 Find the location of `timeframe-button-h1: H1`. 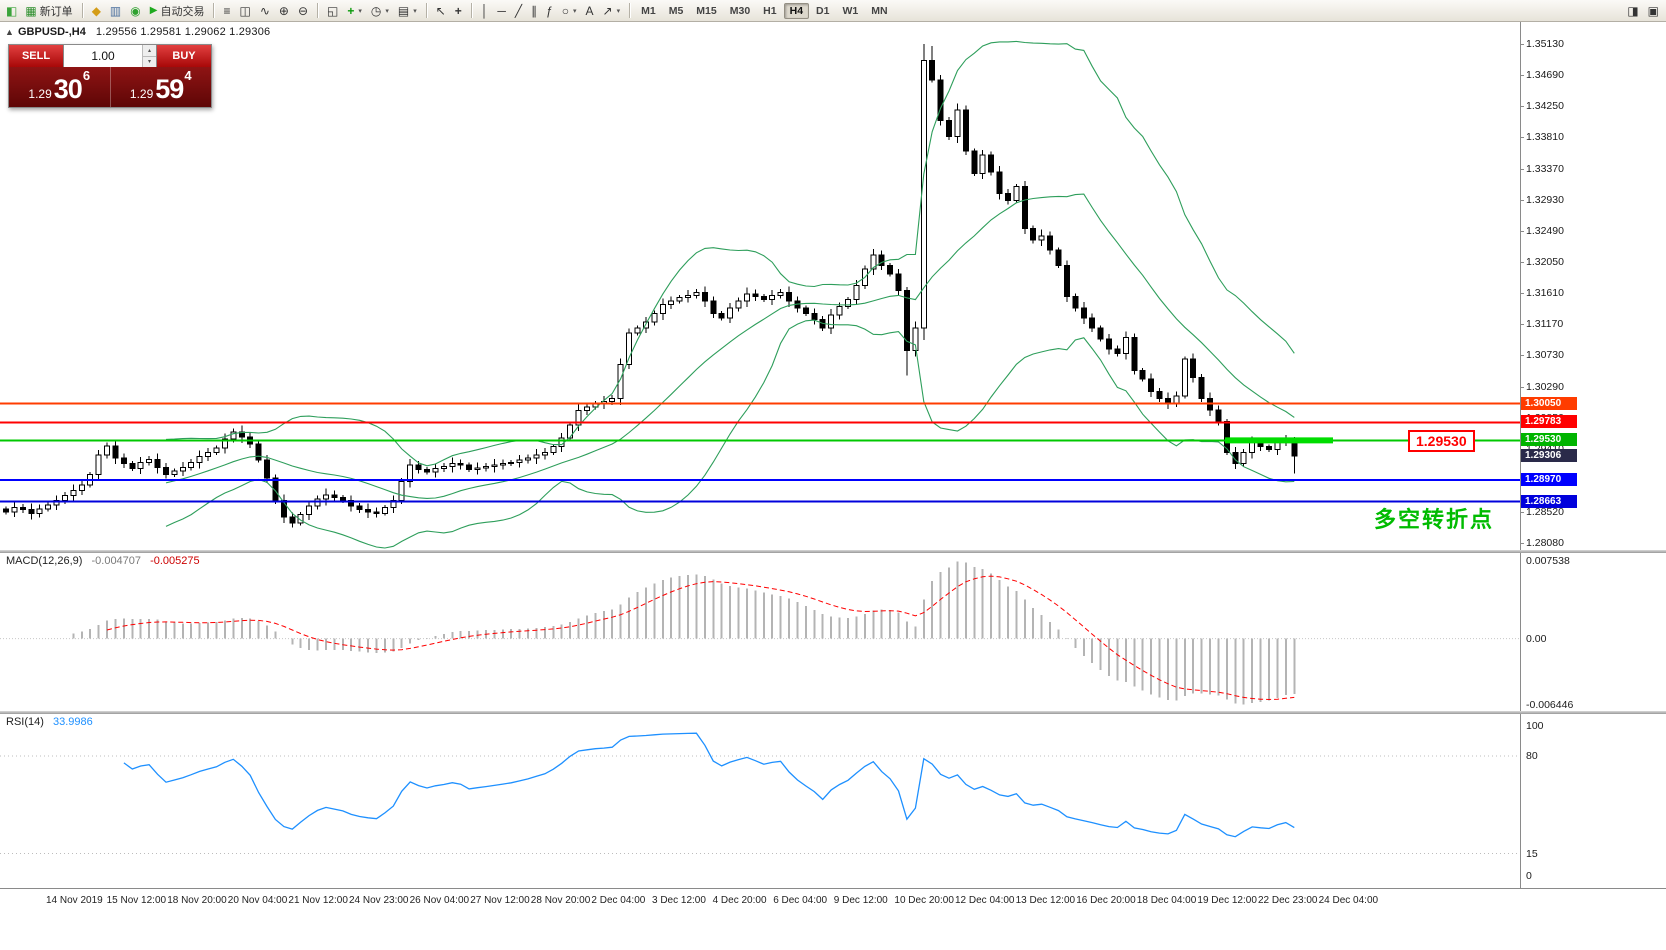

timeframe-button-h1: H1 is located at coordinates (770, 10).